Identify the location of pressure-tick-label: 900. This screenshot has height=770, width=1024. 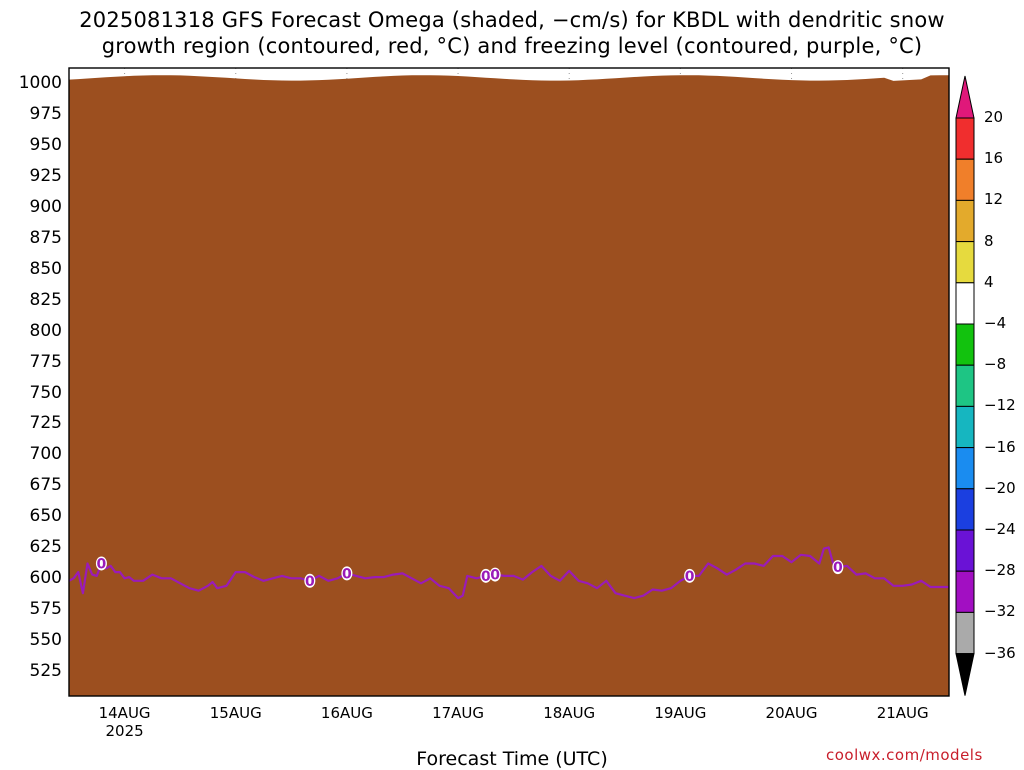
(45, 206).